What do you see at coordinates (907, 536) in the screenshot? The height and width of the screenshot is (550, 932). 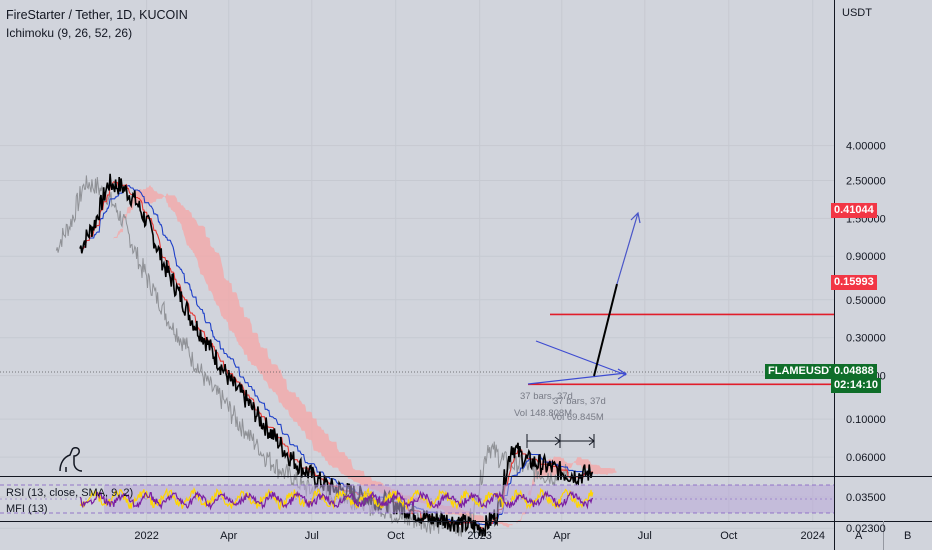 I see `axis-button-b: B` at bounding box center [907, 536].